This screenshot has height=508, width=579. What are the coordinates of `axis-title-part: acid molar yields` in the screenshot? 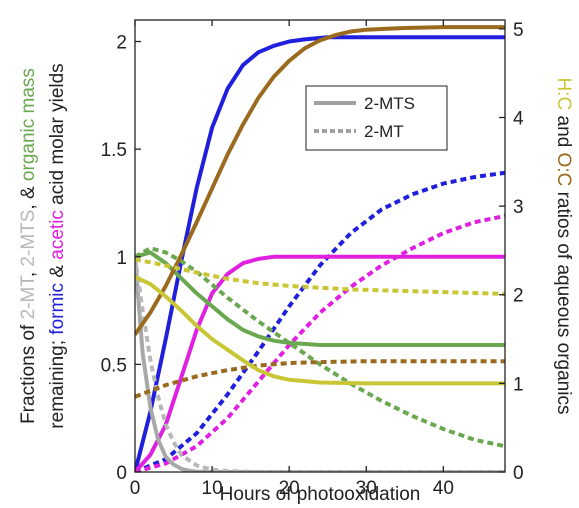 It's located at (57, 136).